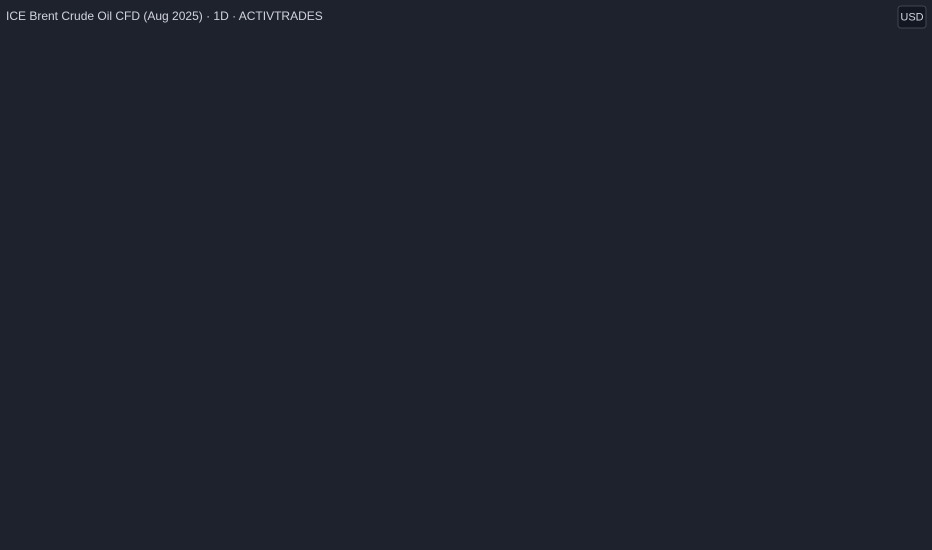 Image resolution: width=932 pixels, height=550 pixels. I want to click on currency-label: USD, so click(911, 17).